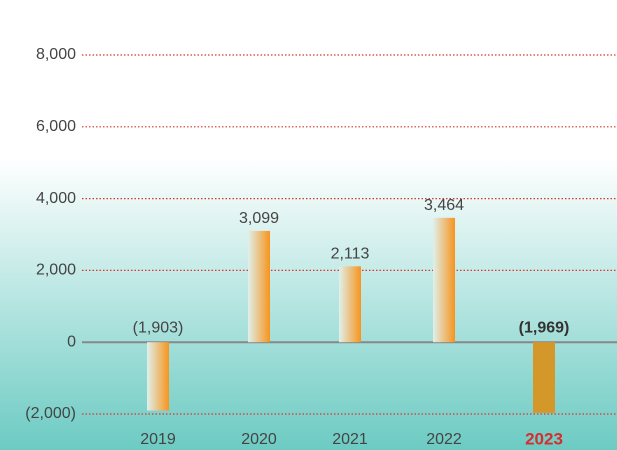 The height and width of the screenshot is (450, 617). Describe the element at coordinates (444, 205) in the screenshot. I see `value-label: 3,464` at that location.